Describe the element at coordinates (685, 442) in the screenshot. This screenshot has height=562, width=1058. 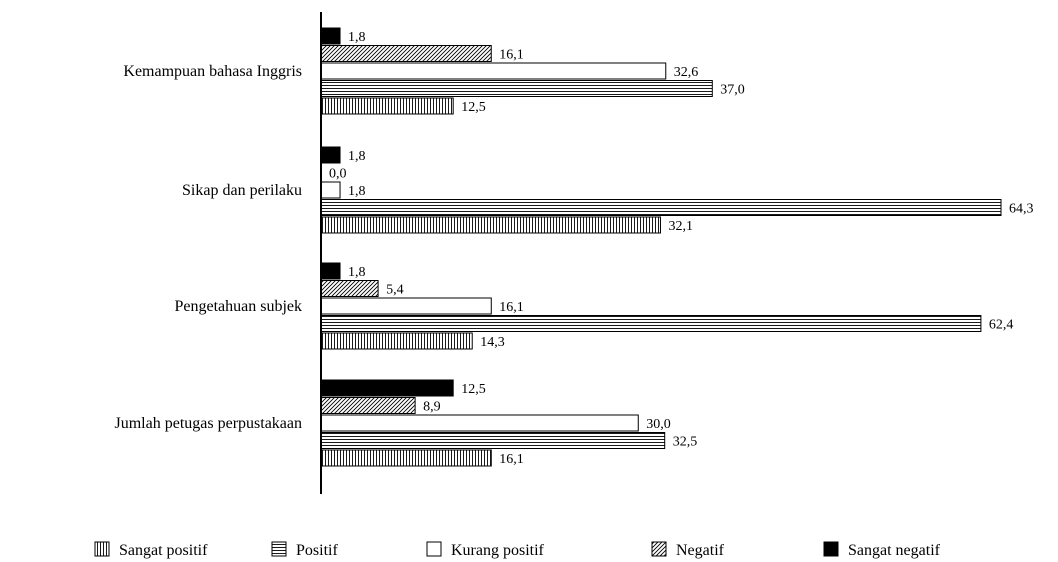
I see `data-label: 32,5` at that location.